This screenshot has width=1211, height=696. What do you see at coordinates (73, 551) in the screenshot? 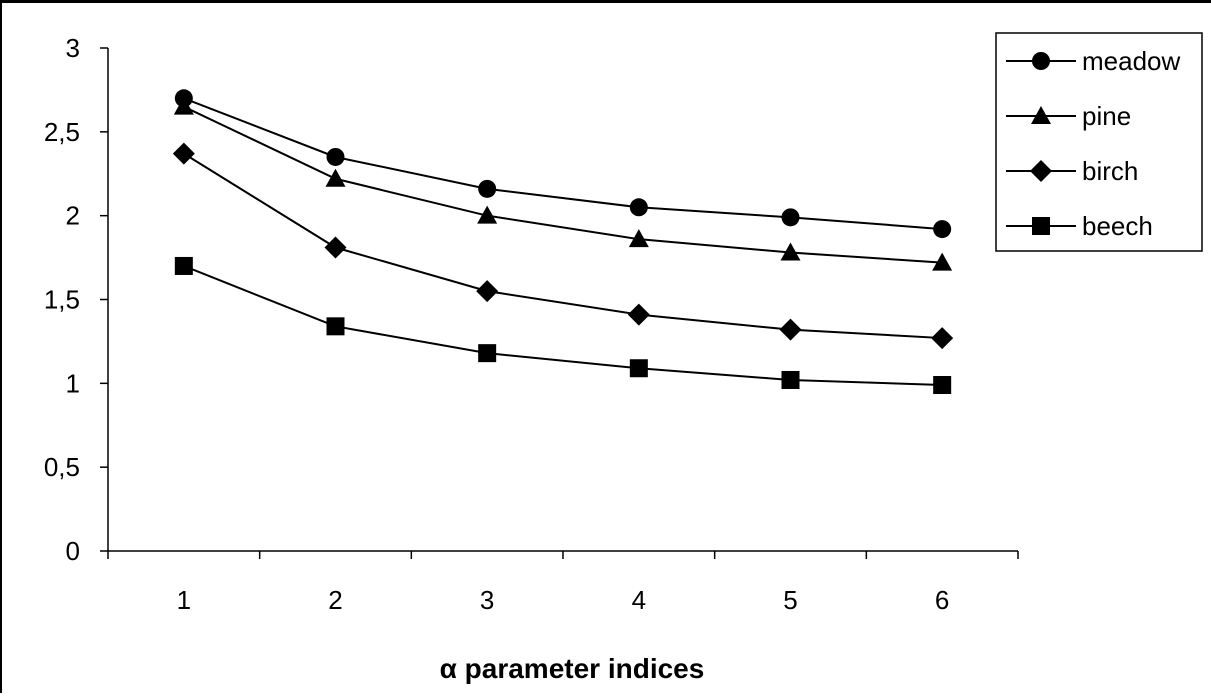
I see `y-tick-label: 0` at bounding box center [73, 551].